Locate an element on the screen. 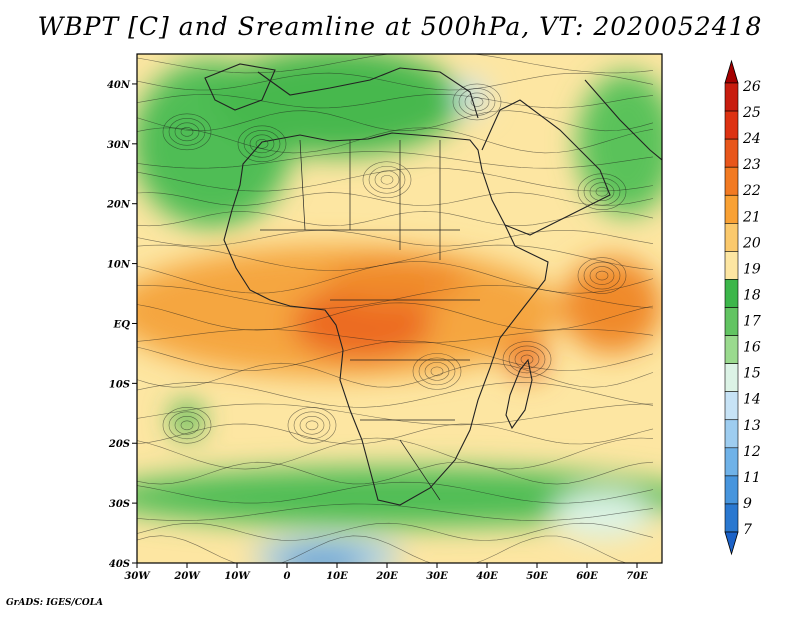  lon-tick-label: 70E is located at coordinates (637, 576).